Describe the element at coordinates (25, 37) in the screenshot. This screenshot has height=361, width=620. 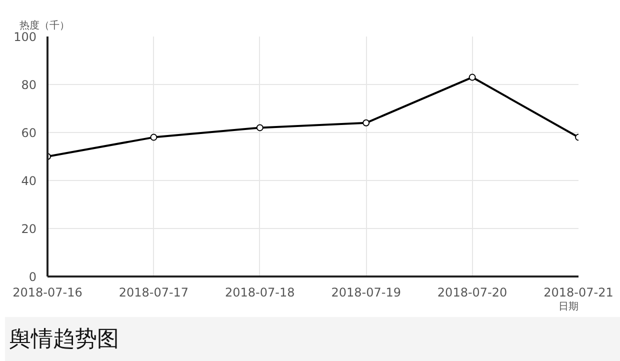
I see `y-tick-label: 100` at that location.